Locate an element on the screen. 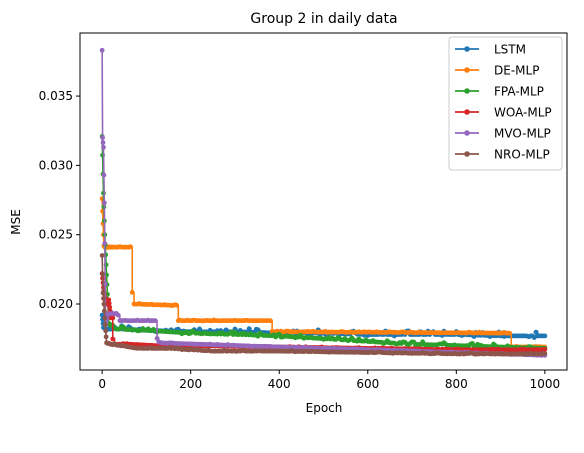  series-lstm is located at coordinates (323, 326).